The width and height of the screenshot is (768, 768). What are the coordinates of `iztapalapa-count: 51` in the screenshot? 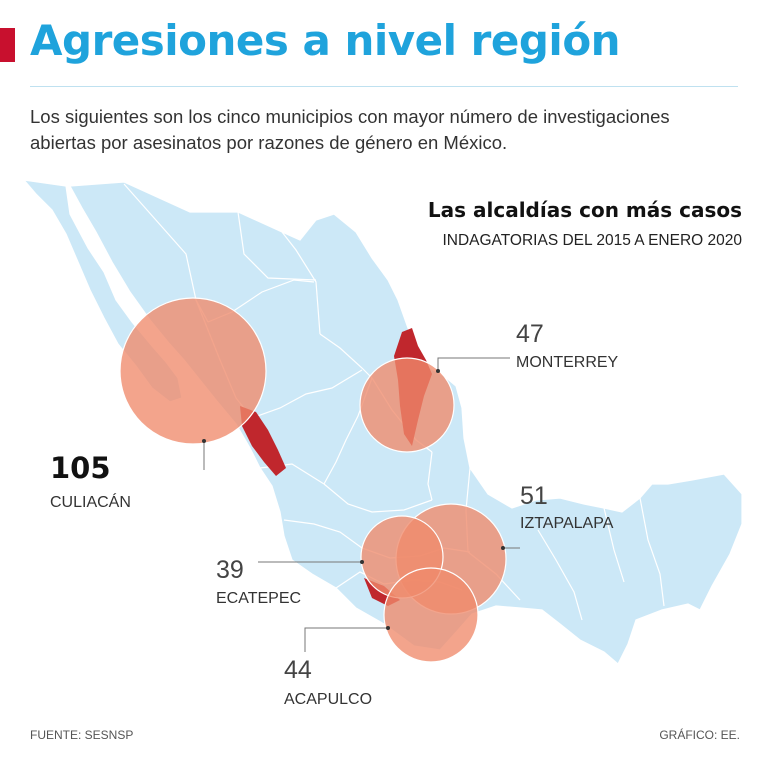 It's located at (534, 496).